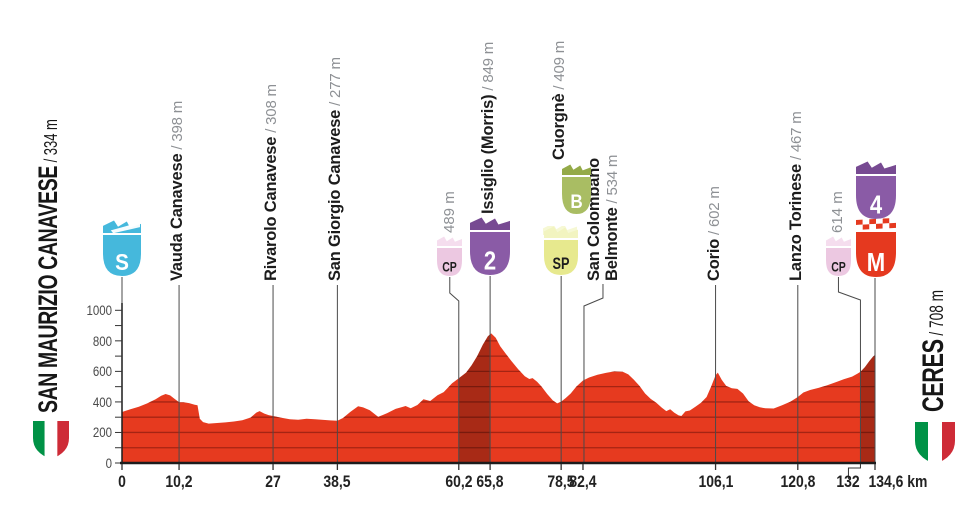 This screenshot has width=980, height=516. What do you see at coordinates (488, 127) in the screenshot?
I see `waypoint-label-issiglio: Issiglio (Morris) / 849 m` at bounding box center [488, 127].